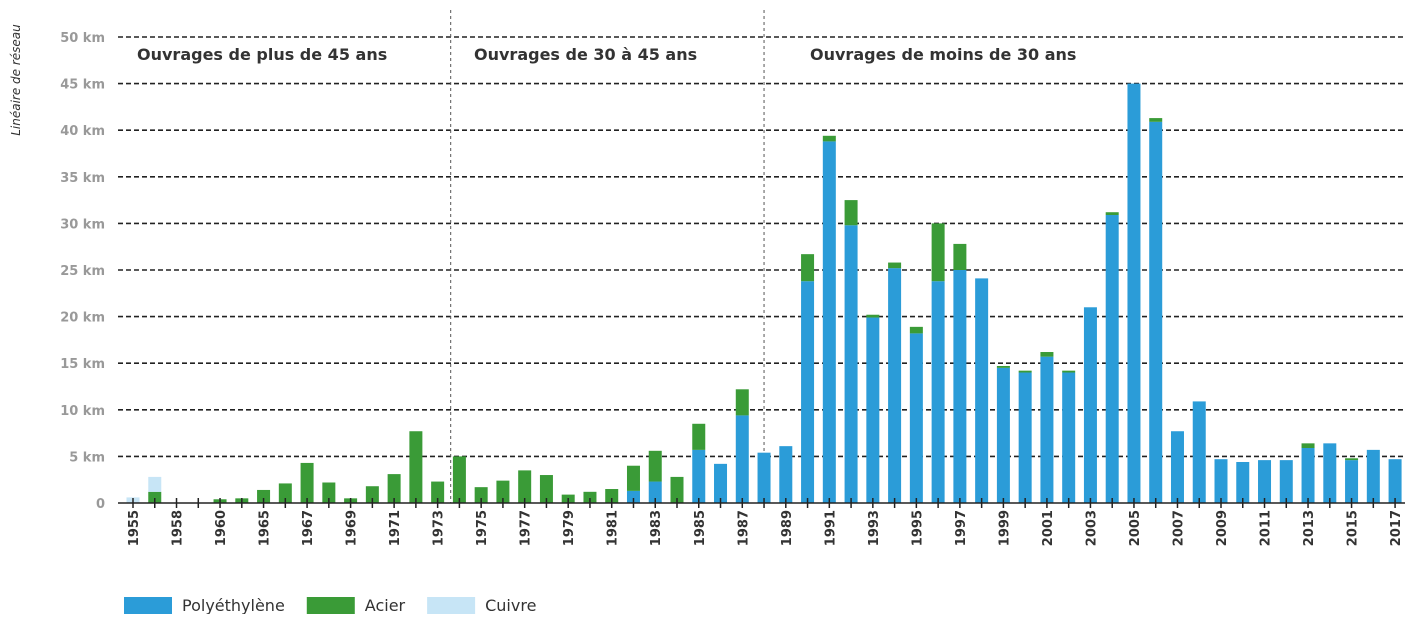 The height and width of the screenshot is (618, 1416). Describe the element at coordinates (1396, 528) in the screenshot. I see `x-tick-label: 2017` at that location.